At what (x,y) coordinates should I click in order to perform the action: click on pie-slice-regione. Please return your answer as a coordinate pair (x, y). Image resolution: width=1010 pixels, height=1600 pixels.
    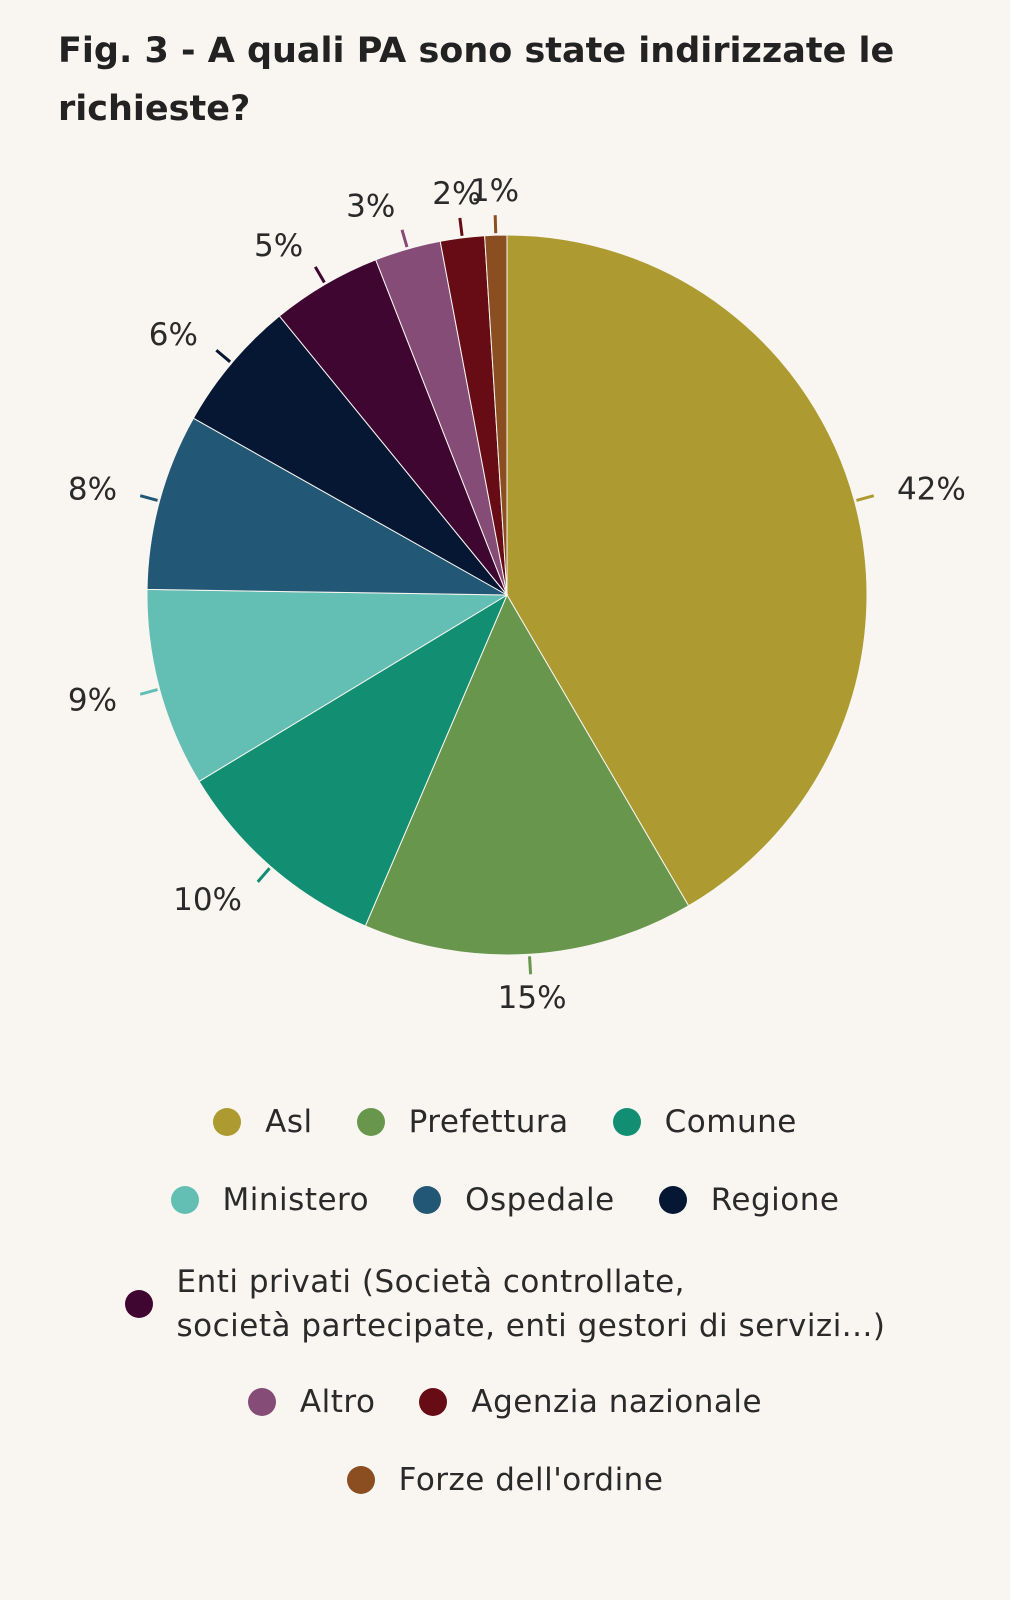
    Looking at the image, I should click on (350, 455).